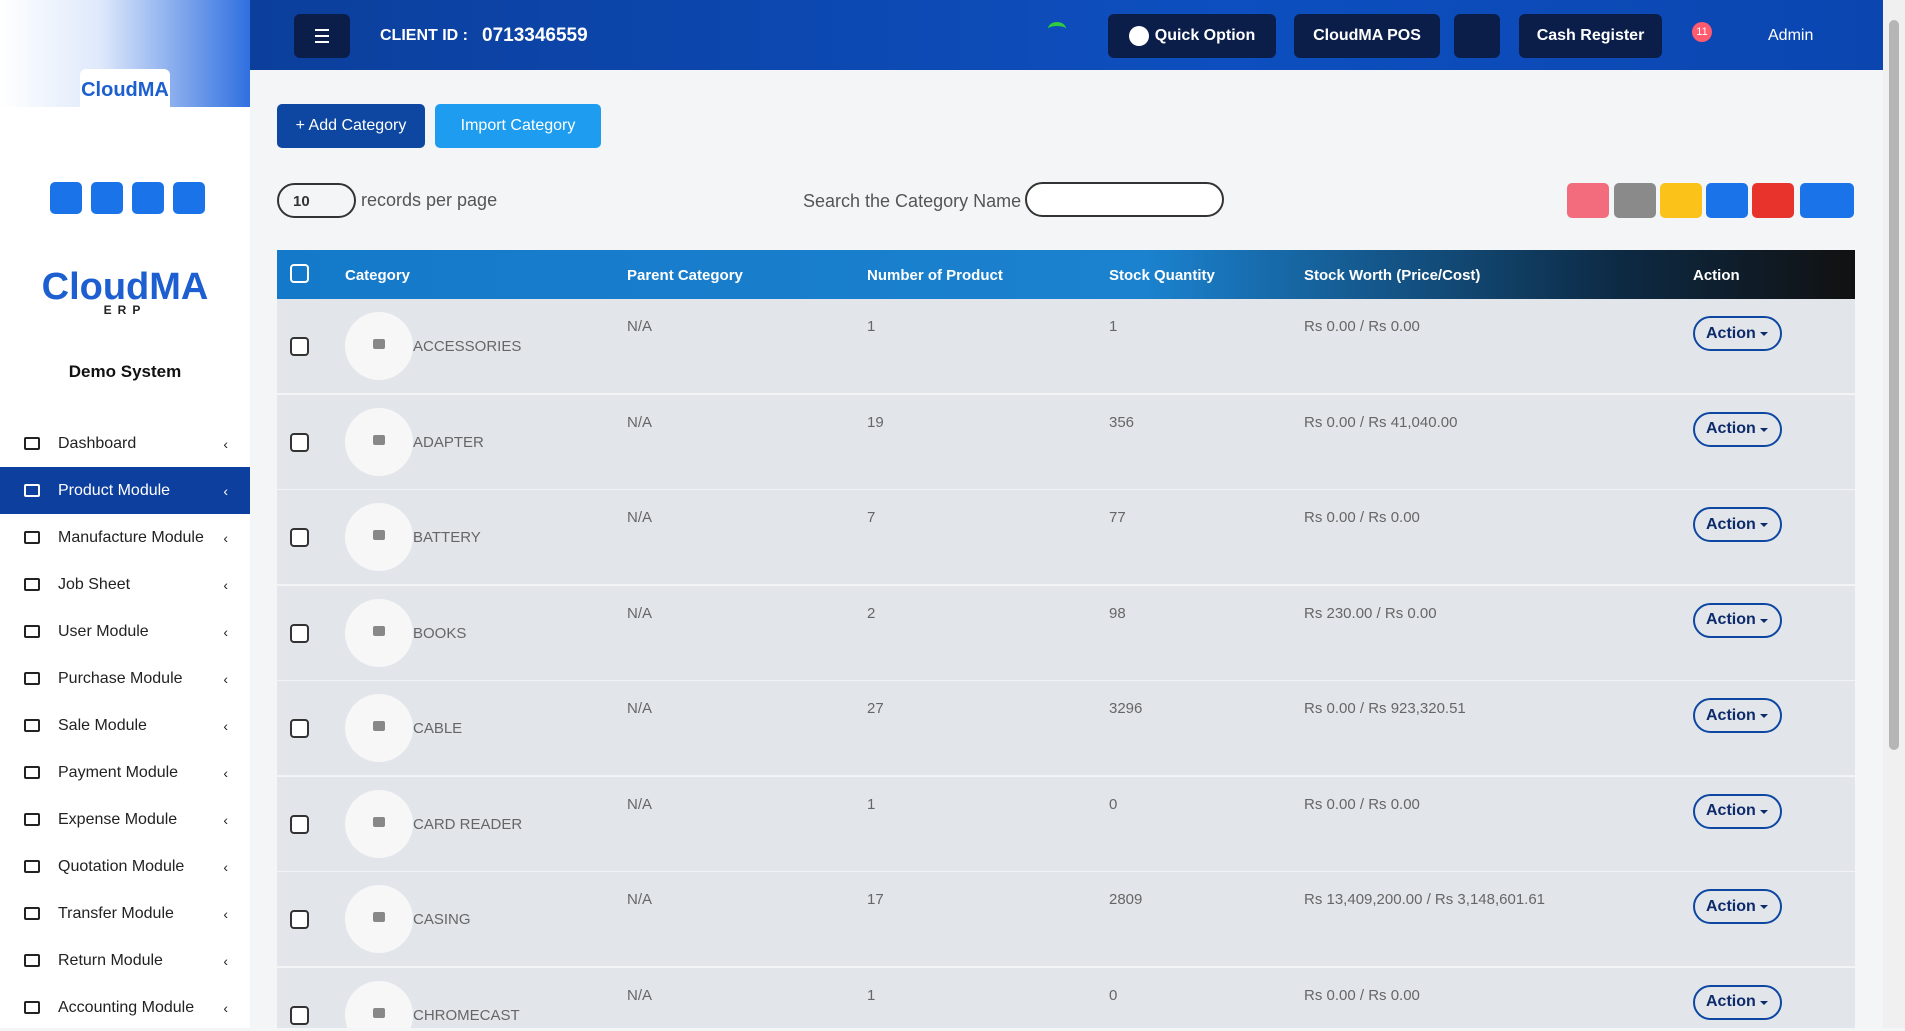 The width and height of the screenshot is (1905, 1031). What do you see at coordinates (125, 725) in the screenshot?
I see `menu-item: Sale Module ‹` at bounding box center [125, 725].